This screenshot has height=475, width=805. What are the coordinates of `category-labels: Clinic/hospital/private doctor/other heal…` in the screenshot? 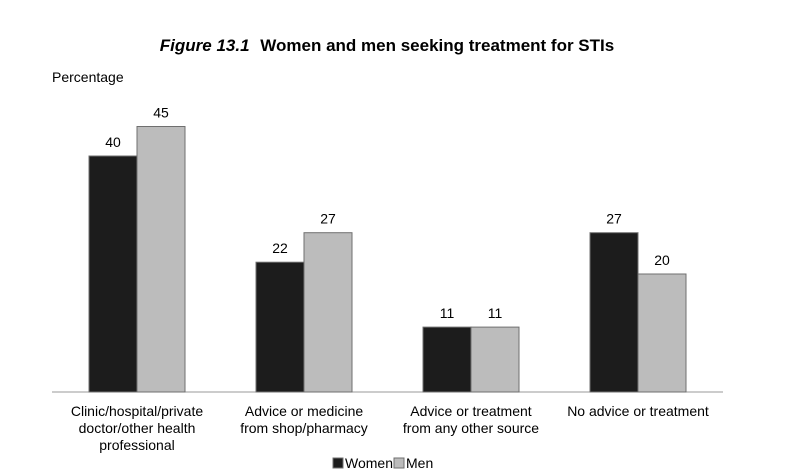 It's located at (390, 428).